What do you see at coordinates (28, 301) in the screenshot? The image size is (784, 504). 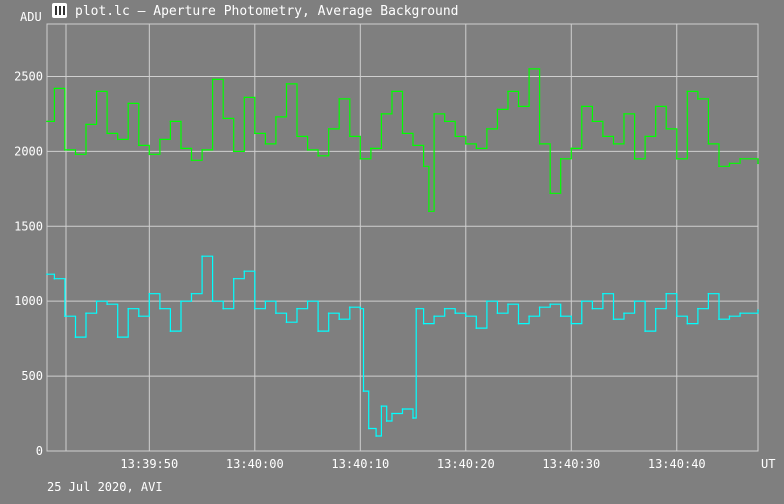 I see `y-tick-label: 1000` at bounding box center [28, 301].